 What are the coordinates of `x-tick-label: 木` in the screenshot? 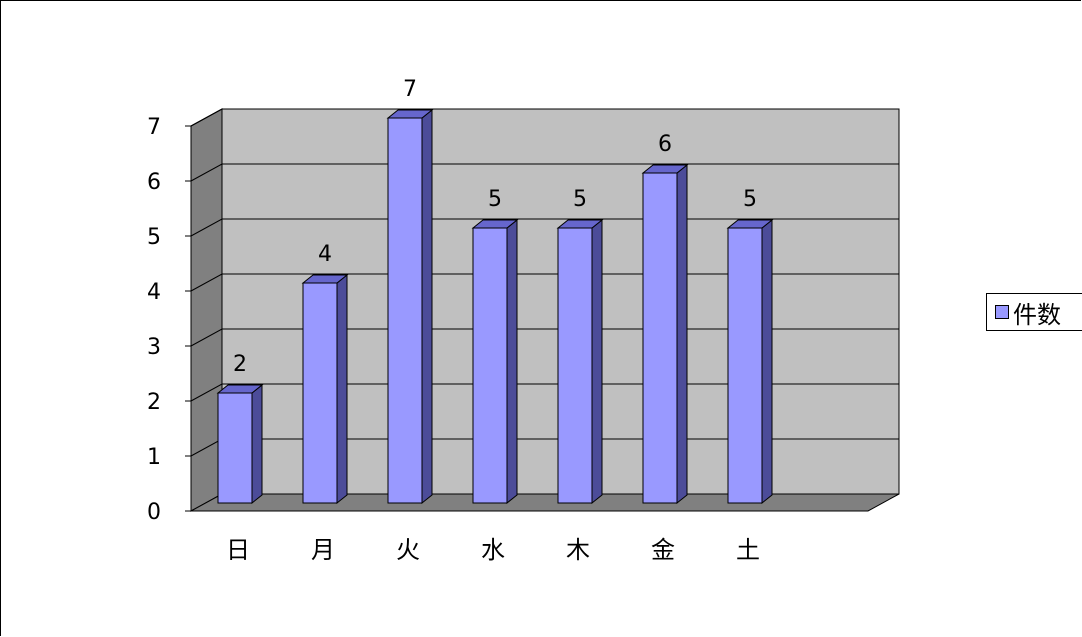 It's located at (578, 550).